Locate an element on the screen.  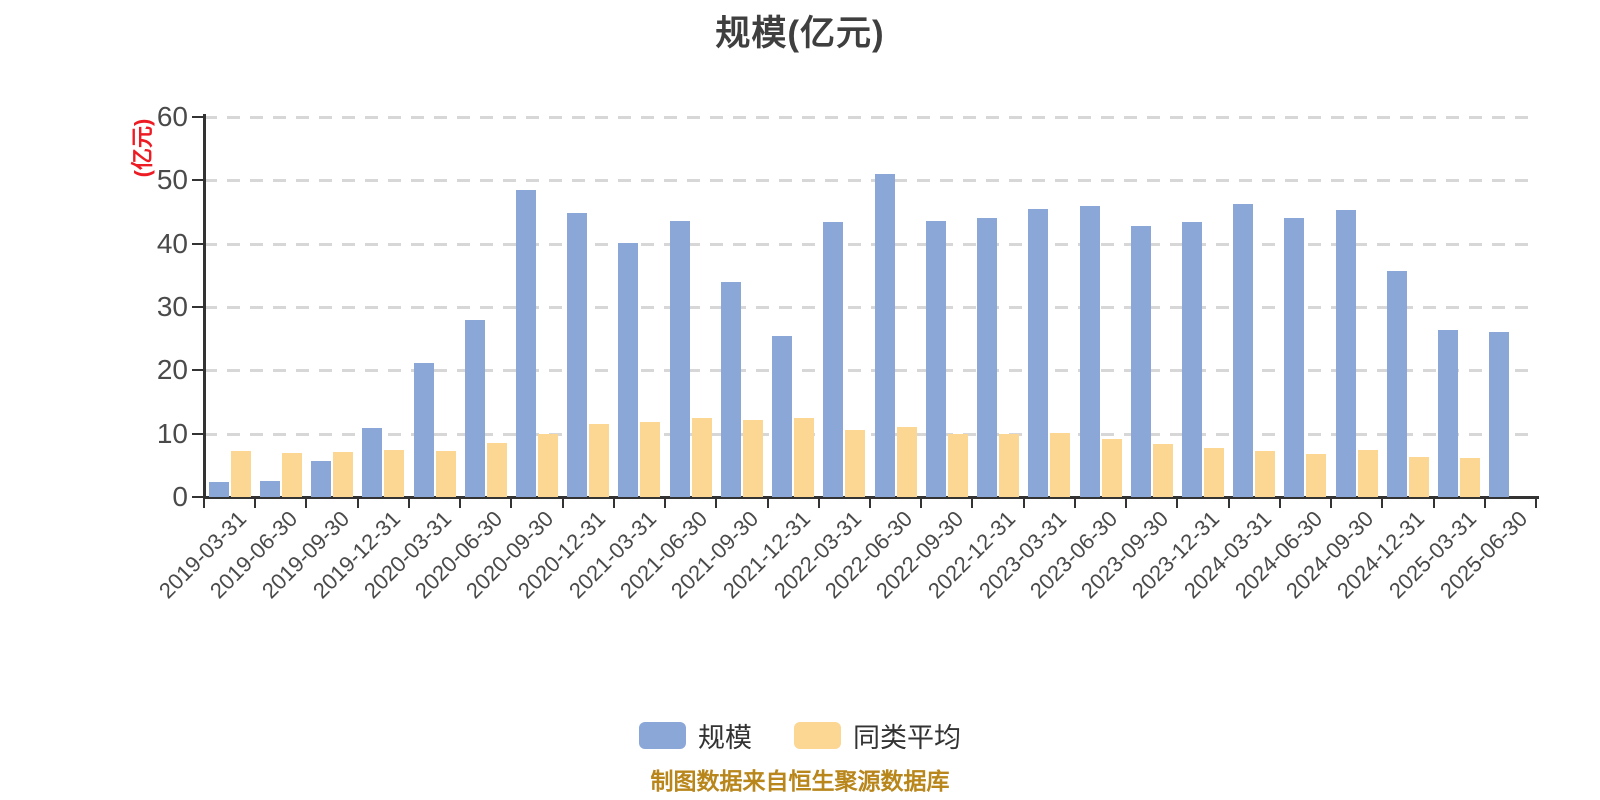
y-axis-tick-label: 10 is located at coordinates (172, 433).